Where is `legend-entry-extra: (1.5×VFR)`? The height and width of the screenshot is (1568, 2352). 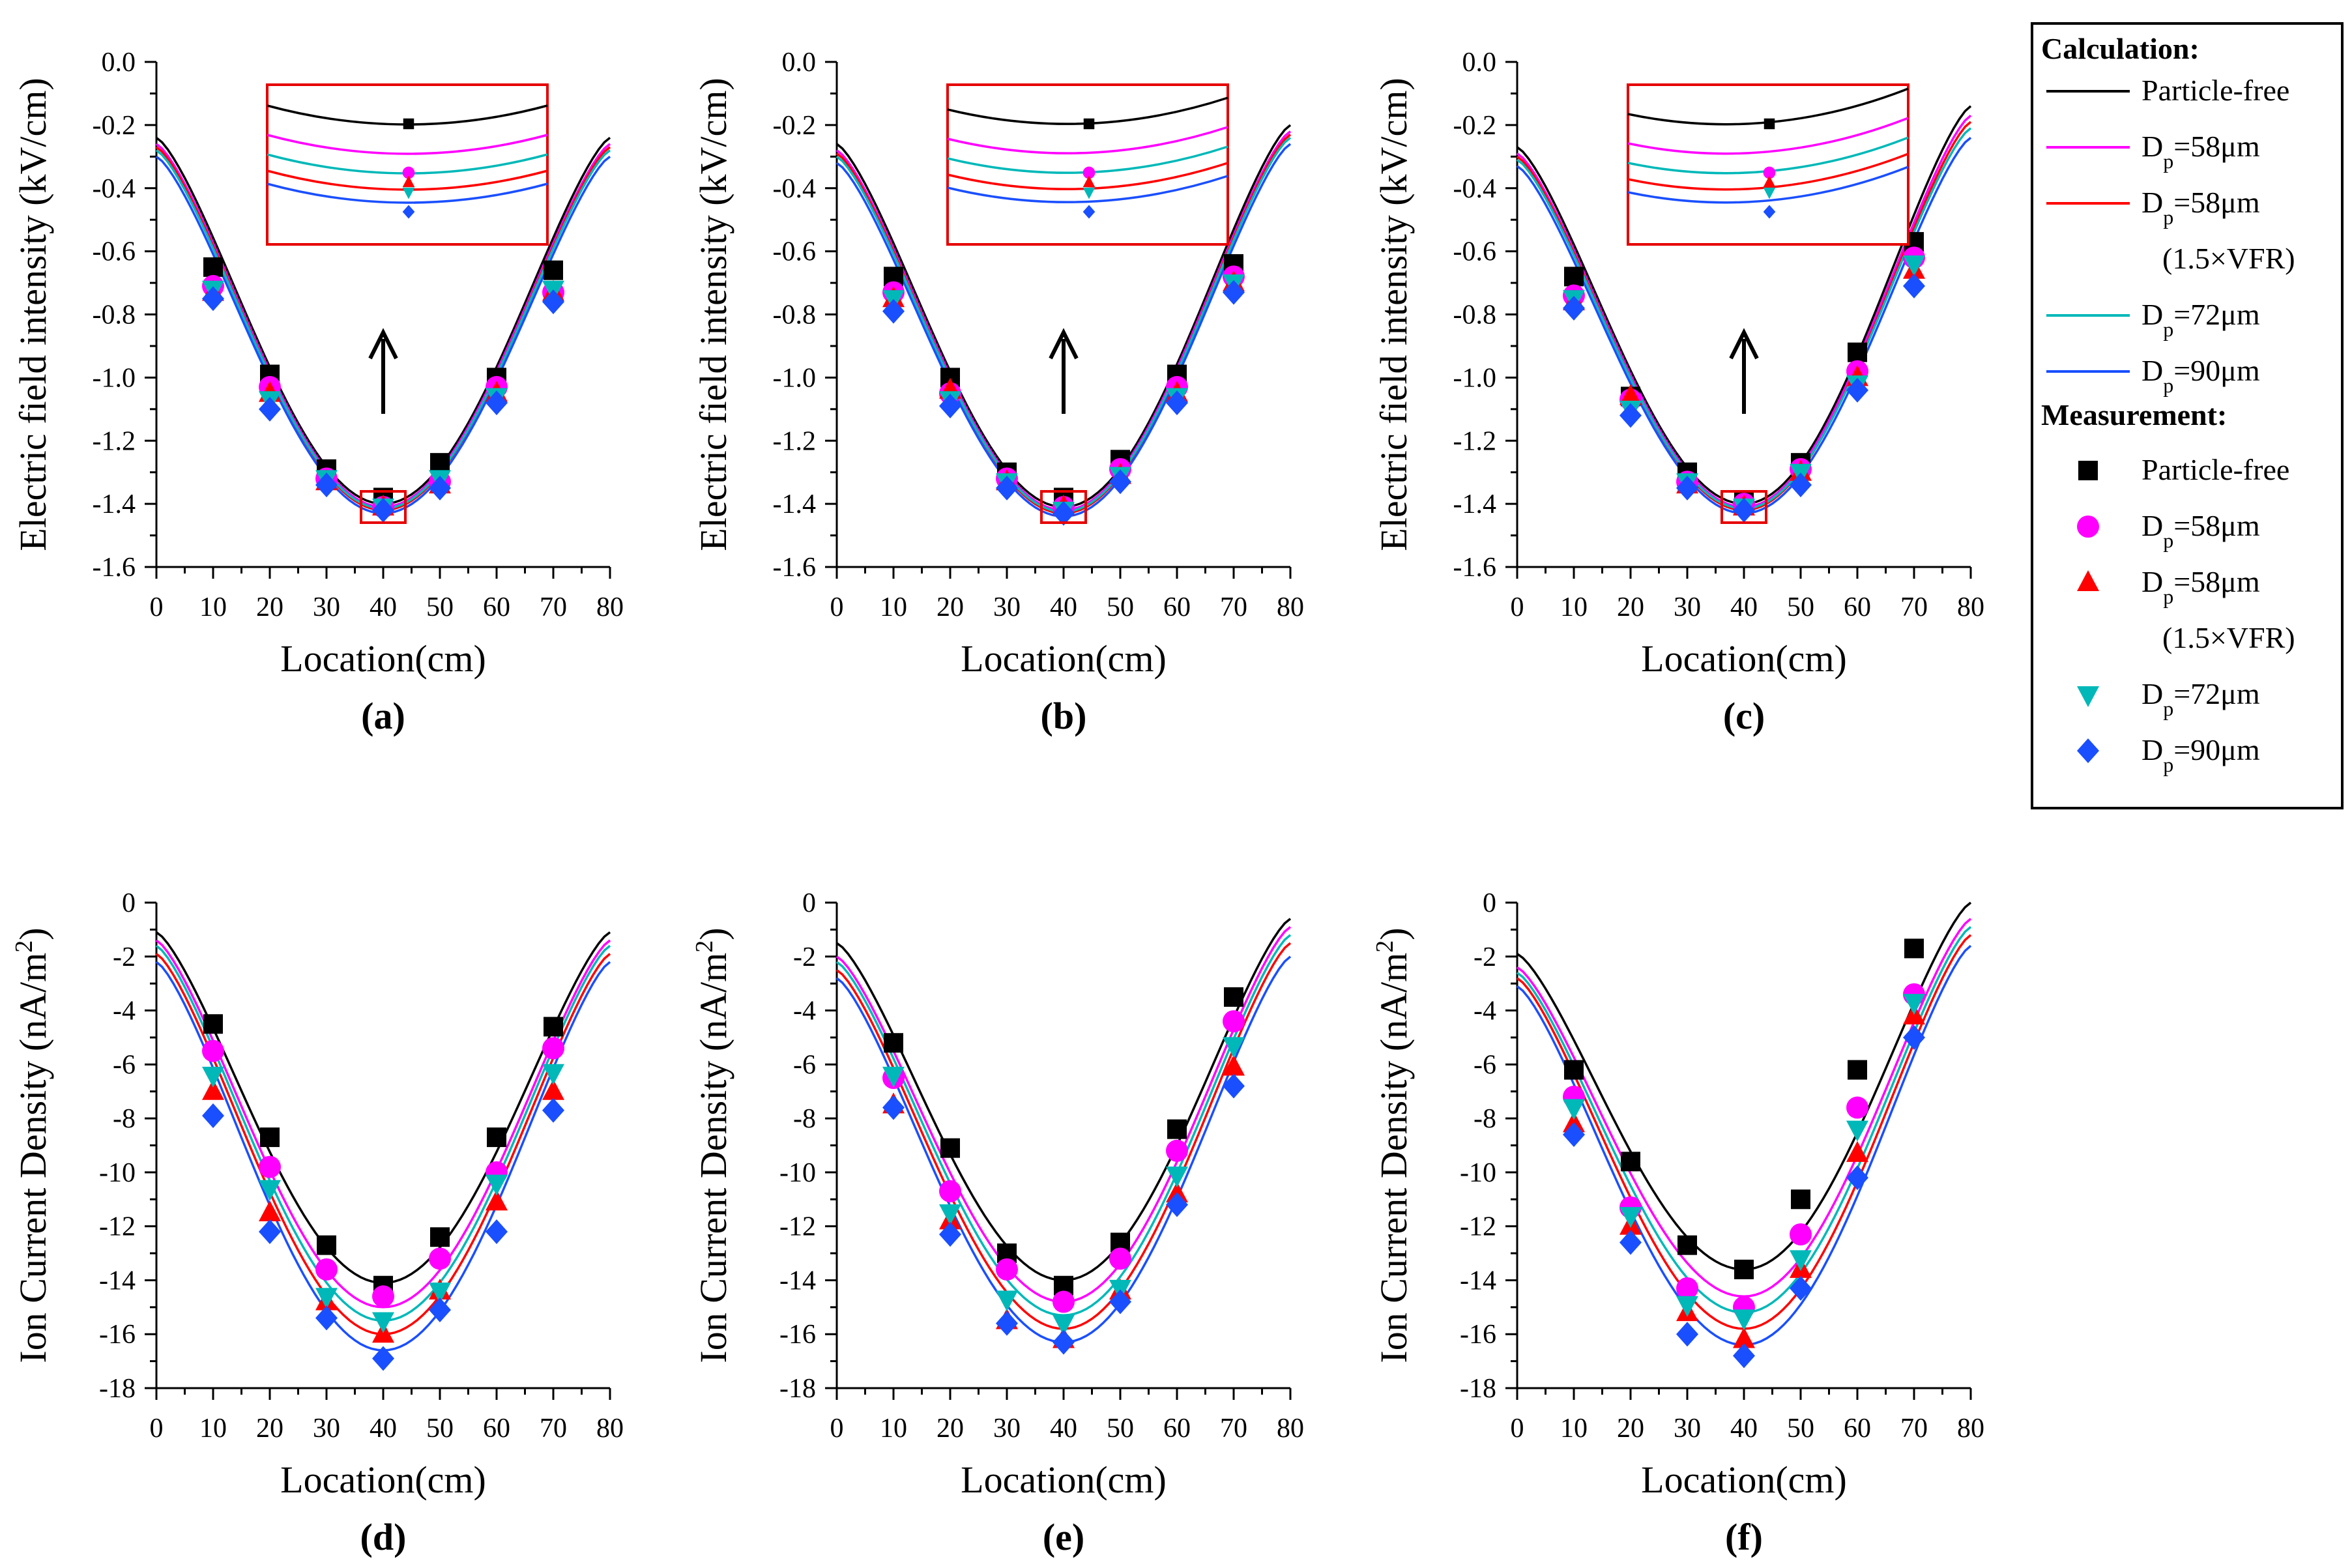
legend-entry-extra: (1.5×VFR) is located at coordinates (2228, 258).